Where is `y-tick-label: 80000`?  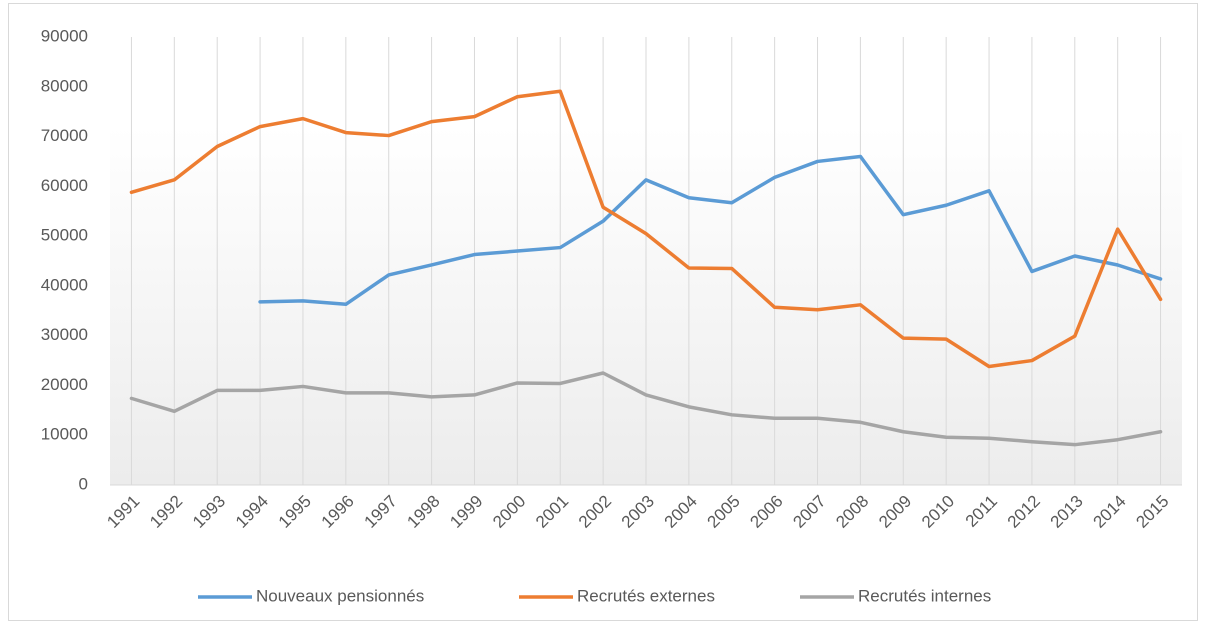
y-tick-label: 80000 is located at coordinates (64, 85).